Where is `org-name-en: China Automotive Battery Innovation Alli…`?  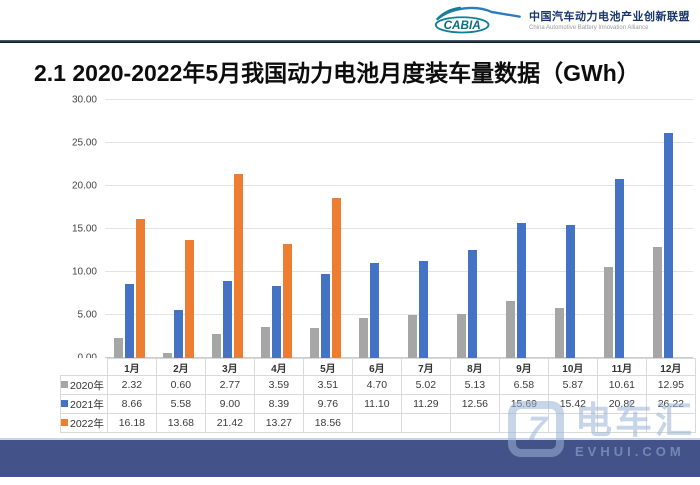 org-name-en: China Automotive Battery Innovation Alli… is located at coordinates (589, 27).